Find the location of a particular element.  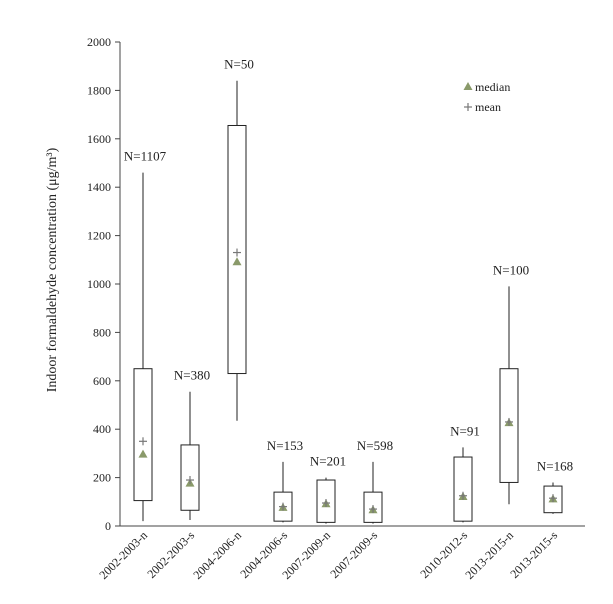

y-tick-label: 200 is located at coordinates (102, 478).